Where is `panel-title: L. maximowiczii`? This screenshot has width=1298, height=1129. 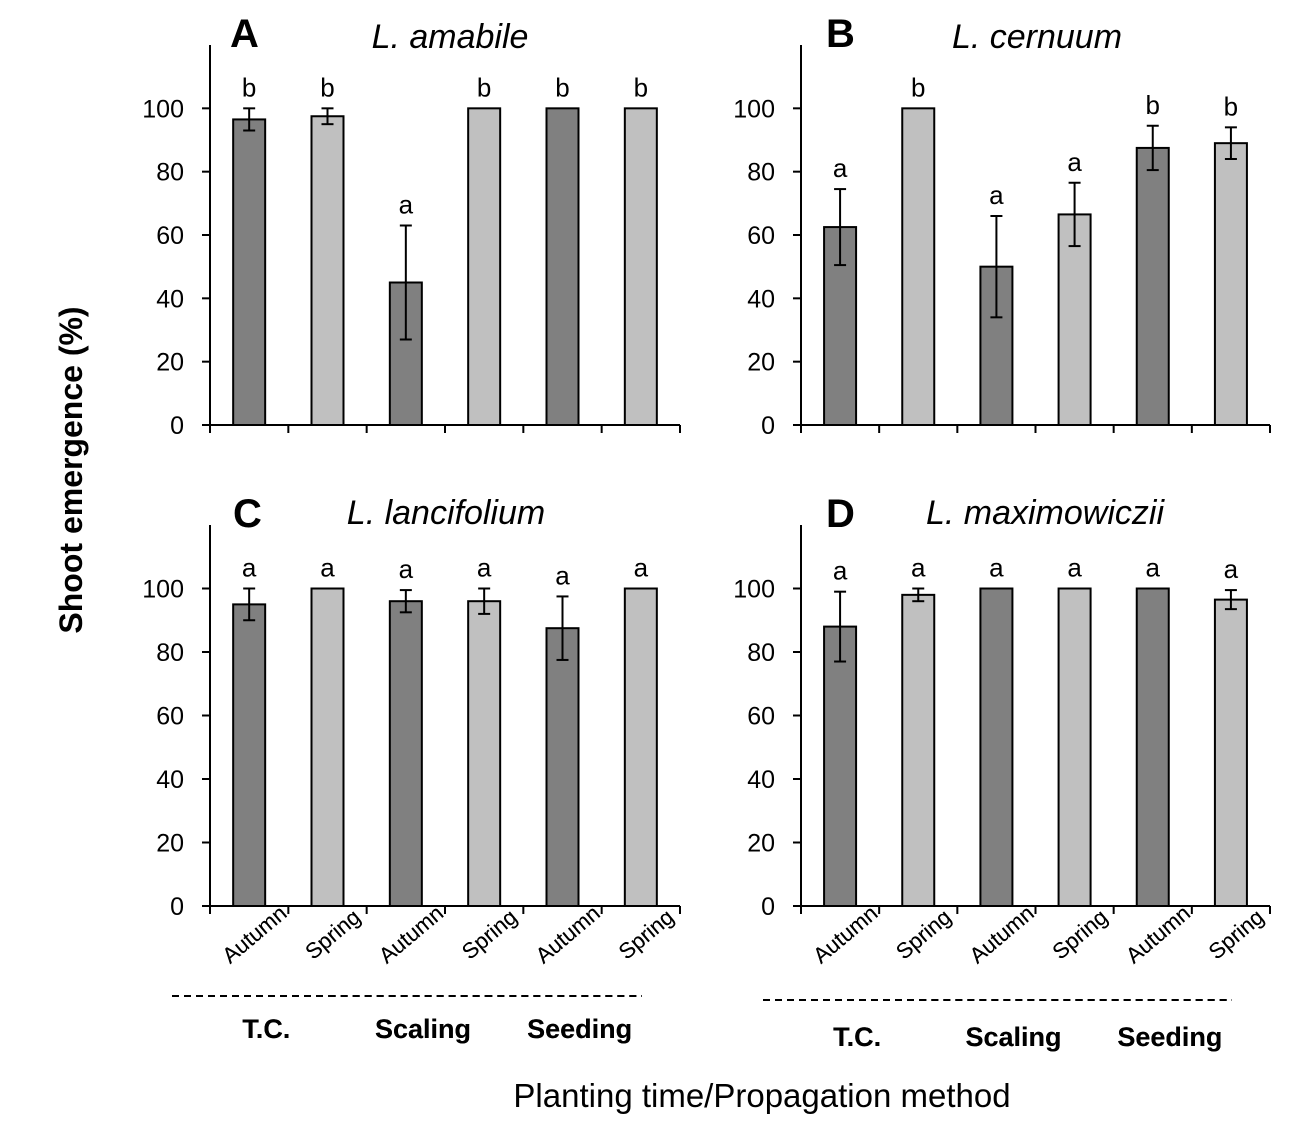
panel-title: L. maximowiczii is located at coordinates (1045, 513).